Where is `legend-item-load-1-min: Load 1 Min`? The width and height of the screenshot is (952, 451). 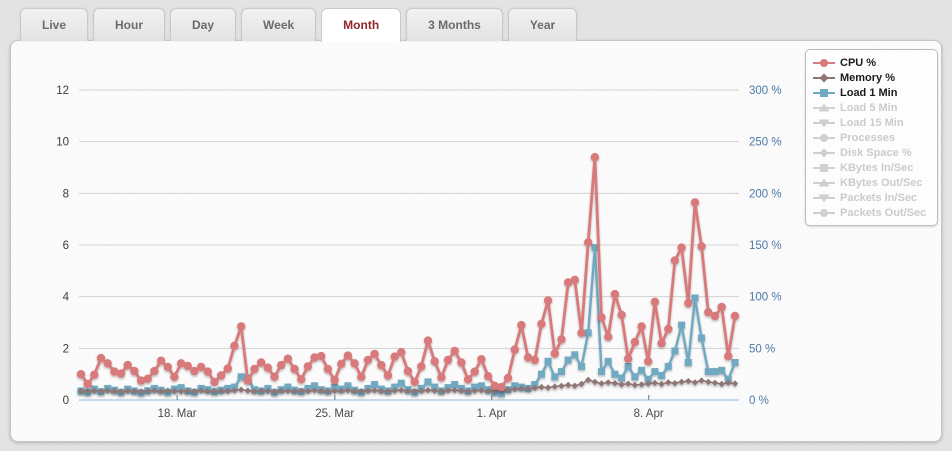
legend-item-load-1-min: Load 1 Min is located at coordinates (873, 92).